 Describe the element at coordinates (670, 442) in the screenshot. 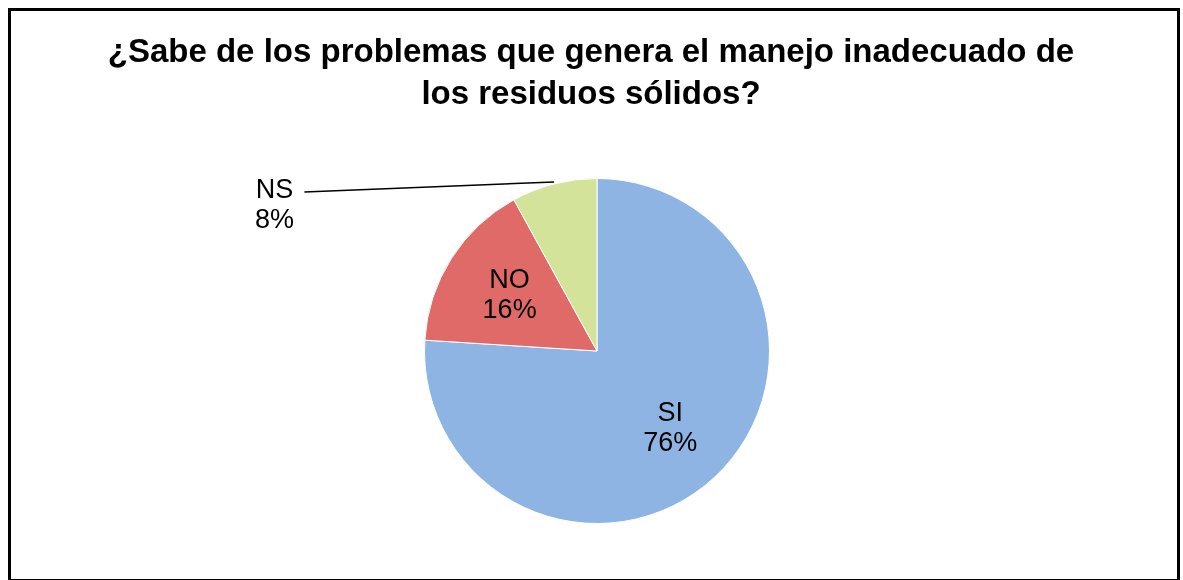

I see `data-label: 76%` at that location.